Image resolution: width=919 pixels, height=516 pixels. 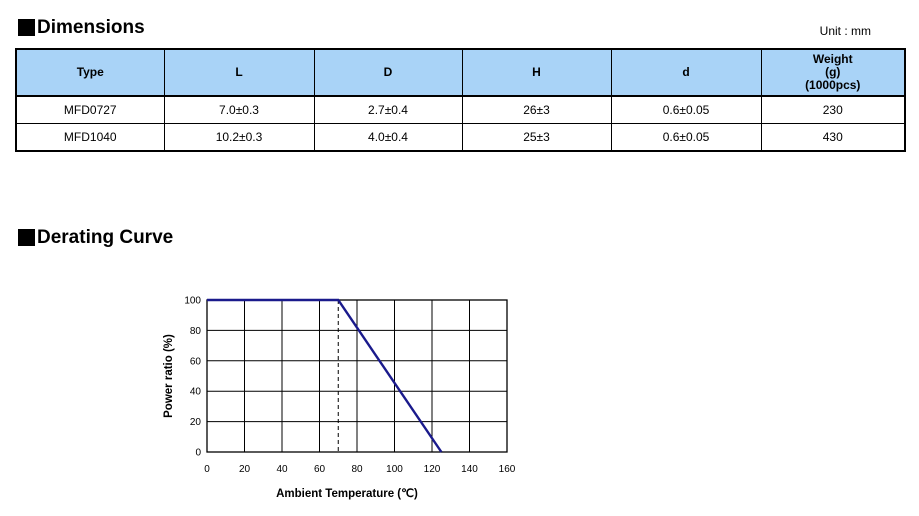 What do you see at coordinates (90, 109) in the screenshot?
I see `table-cell: MFD0727` at bounding box center [90, 109].